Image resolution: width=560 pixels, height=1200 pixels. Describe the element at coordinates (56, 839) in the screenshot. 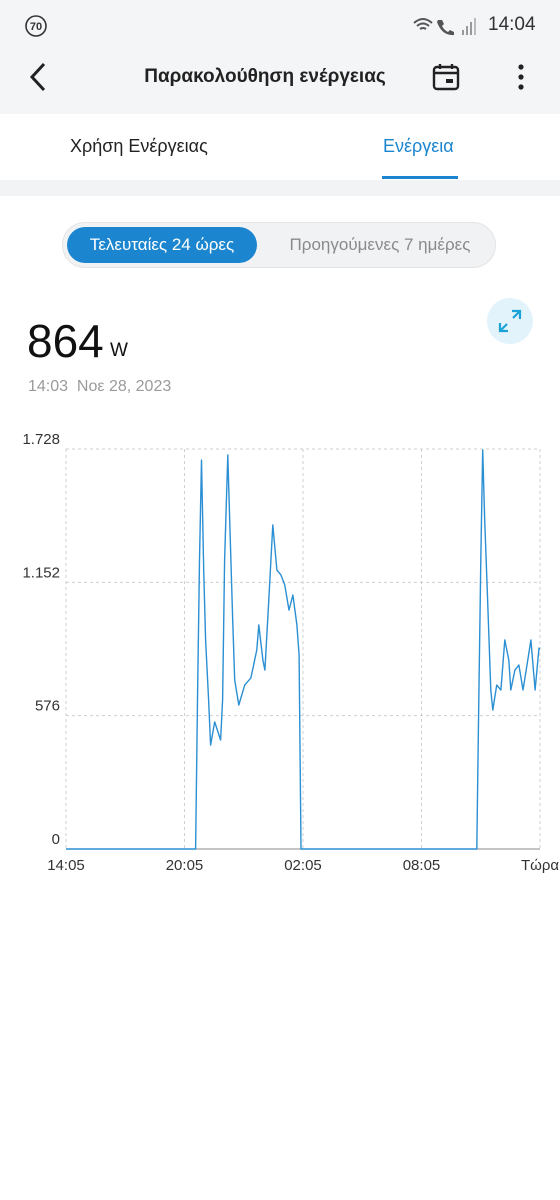

I see `y-tick-label: 0` at that location.